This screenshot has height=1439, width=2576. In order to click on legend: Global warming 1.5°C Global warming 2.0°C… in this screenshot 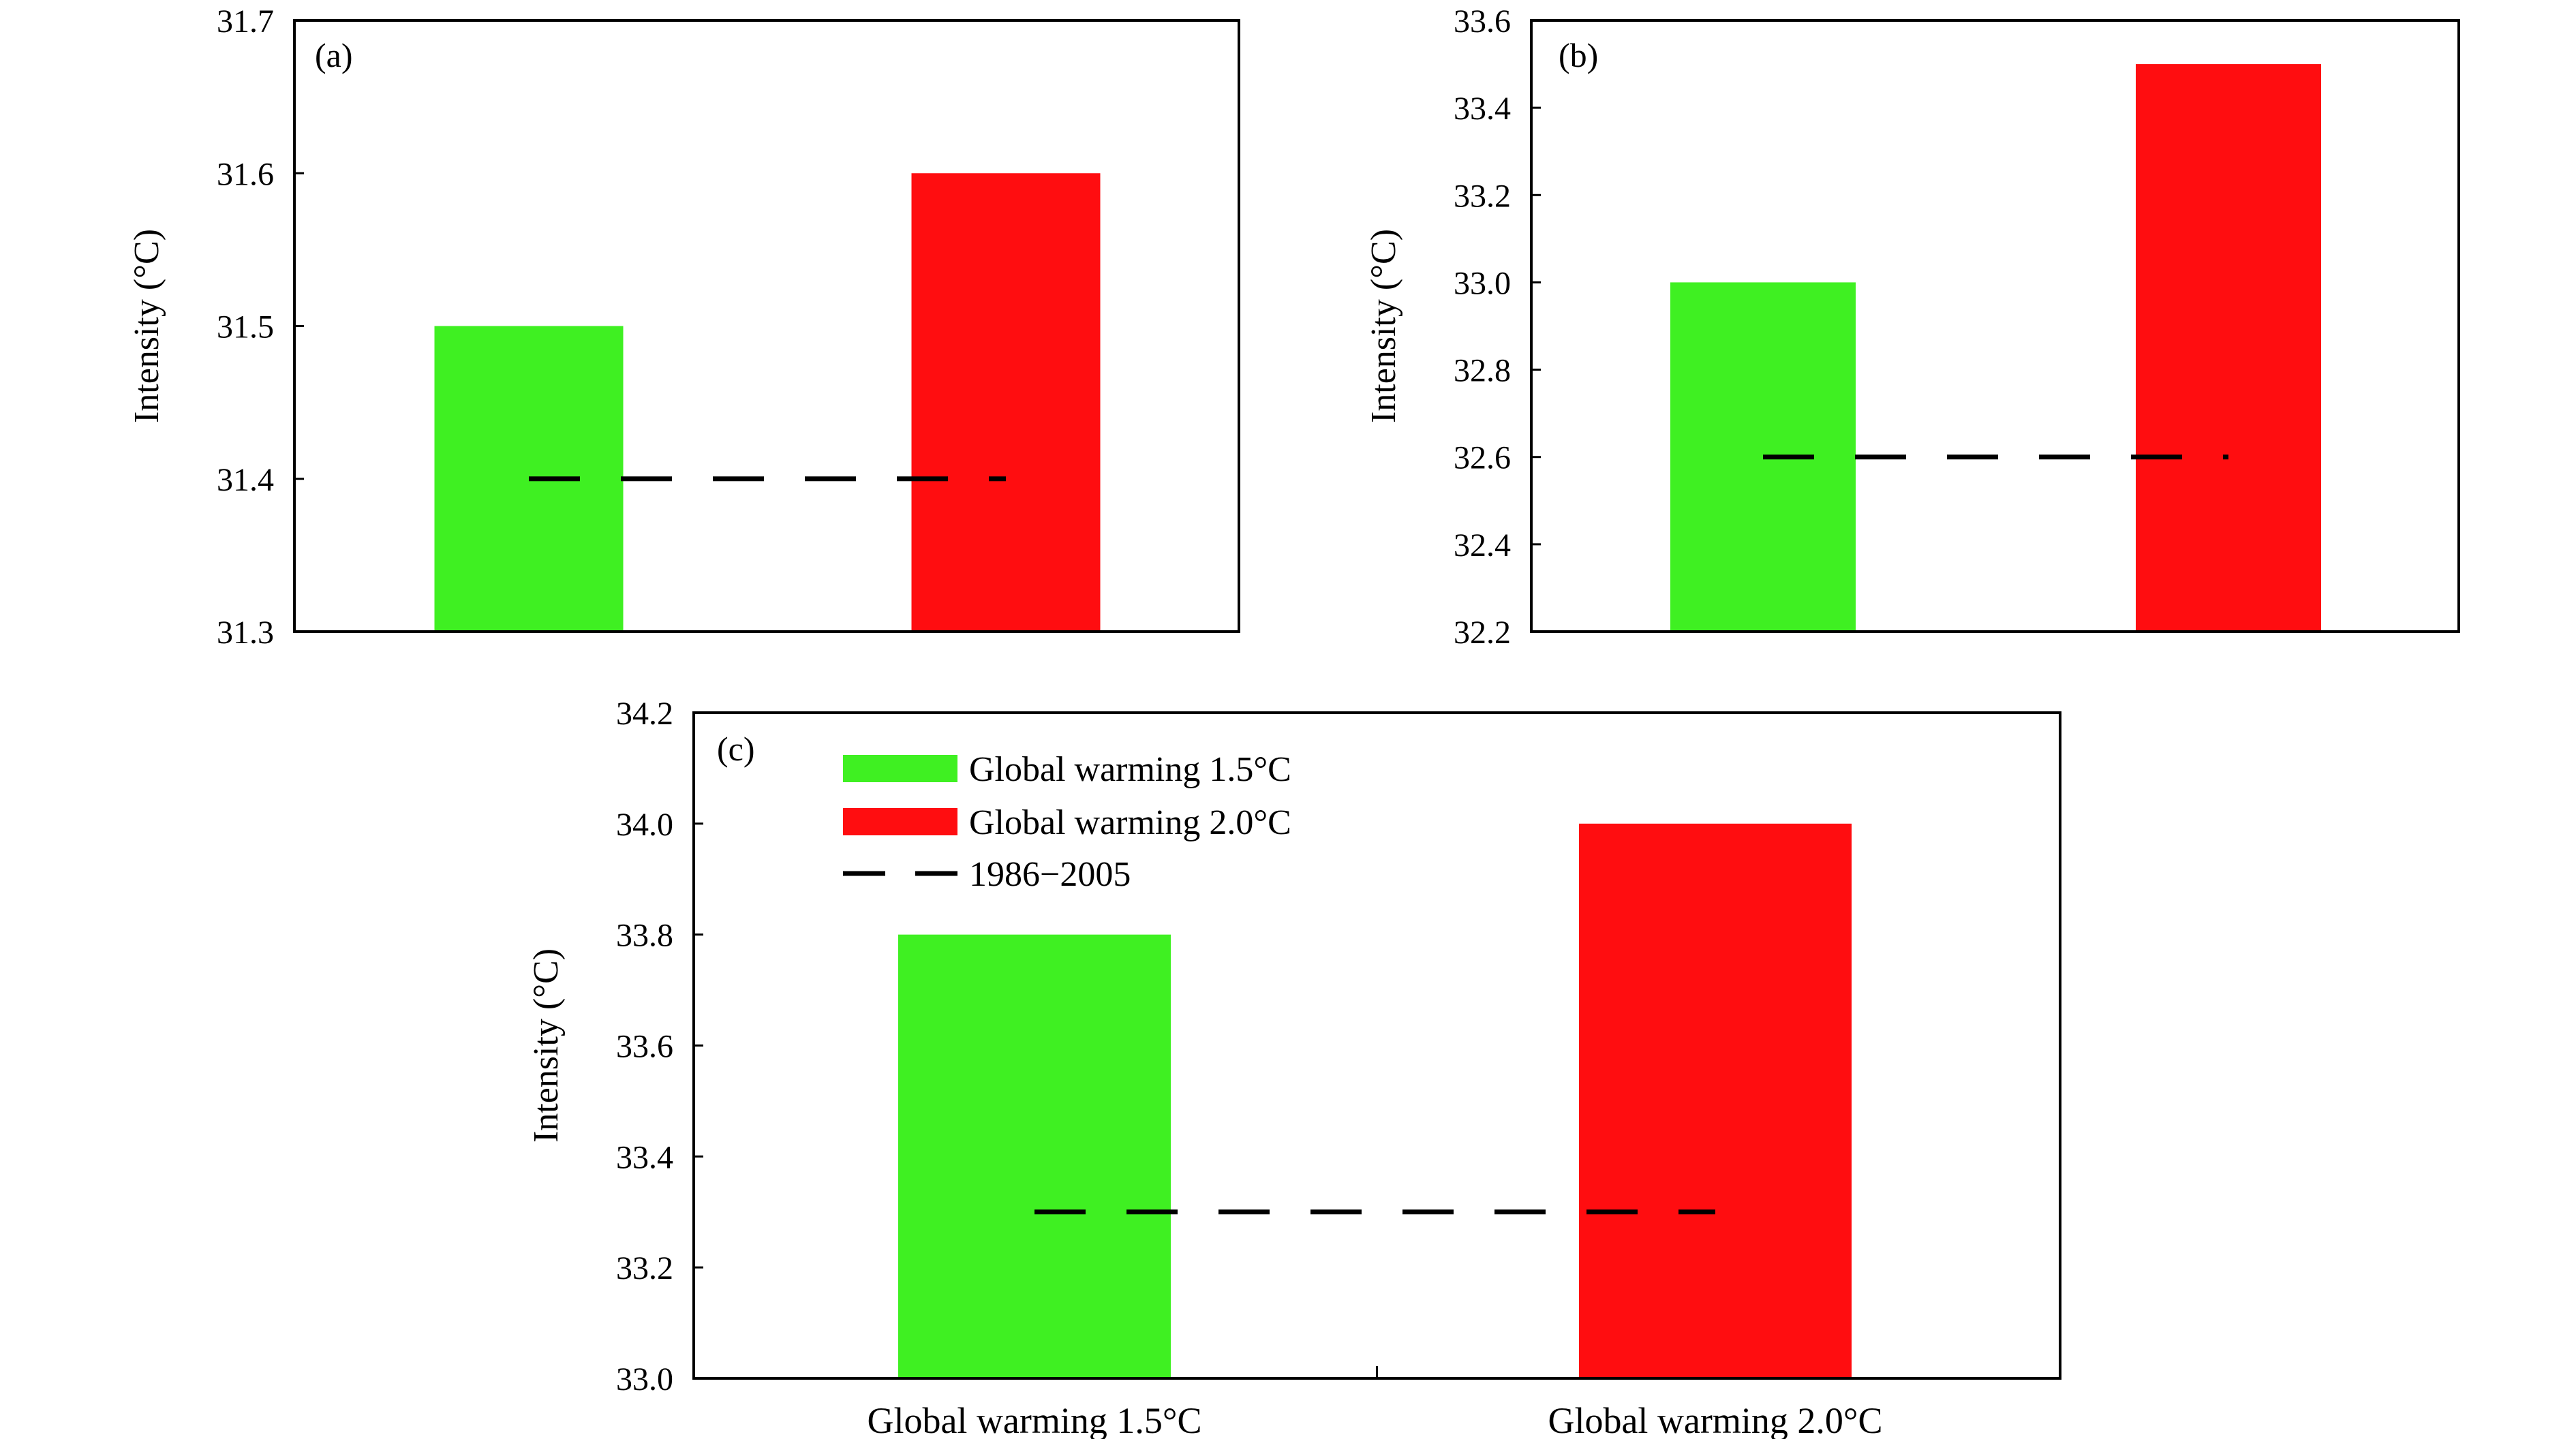, I will do `click(1067, 822)`.